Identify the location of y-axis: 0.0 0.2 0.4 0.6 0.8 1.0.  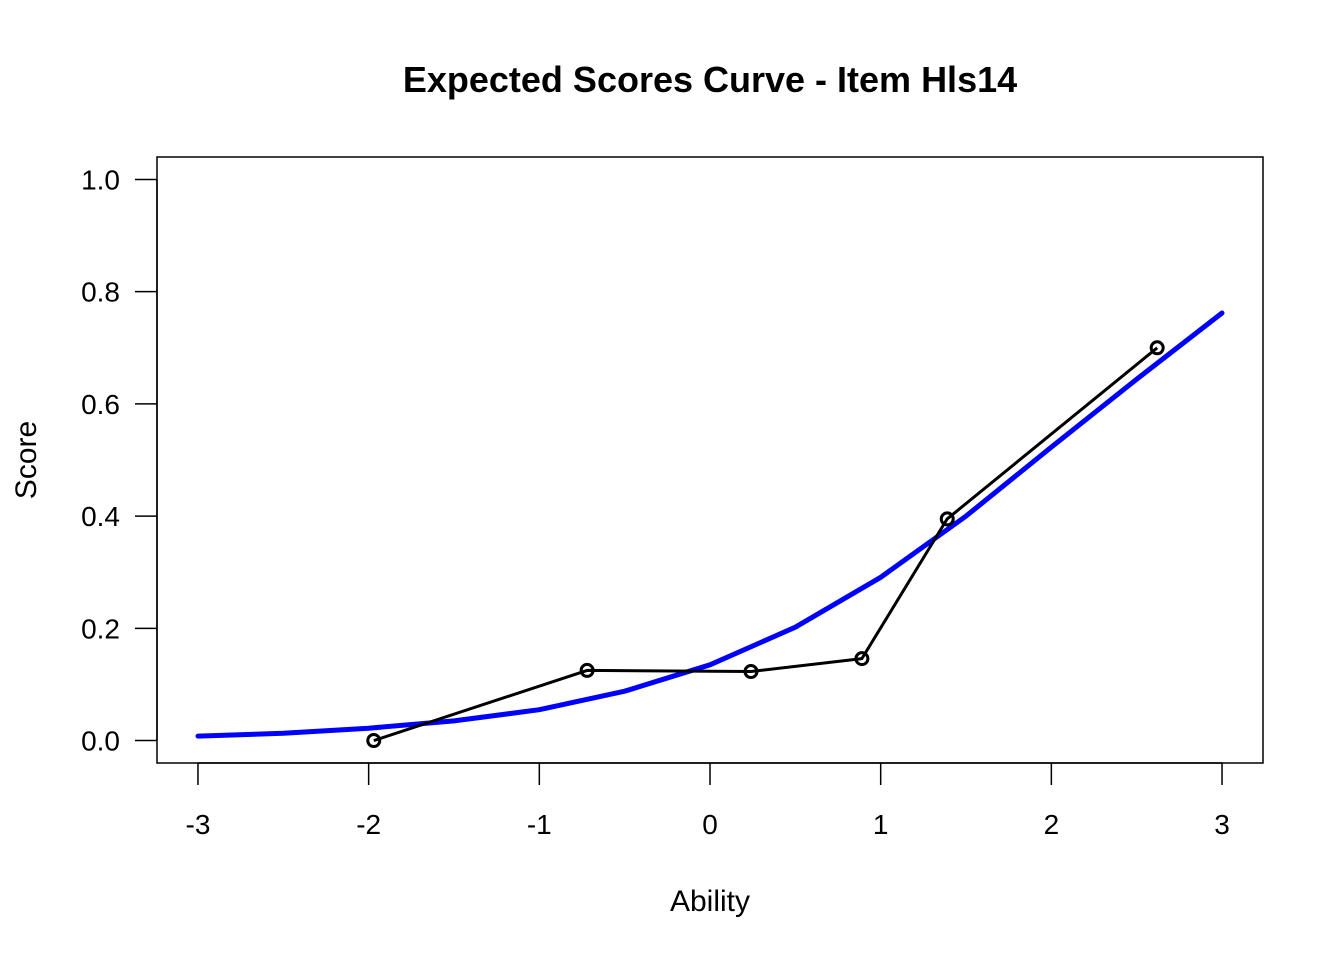
(119, 460).